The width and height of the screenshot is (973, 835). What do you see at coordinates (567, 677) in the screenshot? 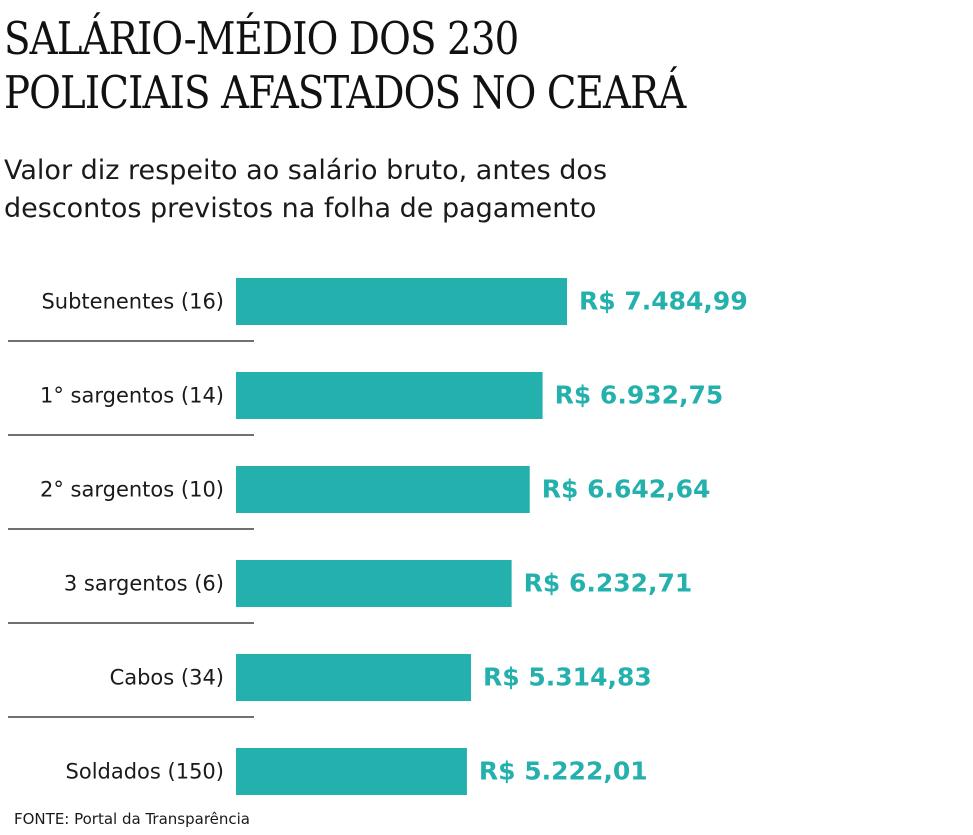
I see `value-label: R$ 5.314,83` at bounding box center [567, 677].